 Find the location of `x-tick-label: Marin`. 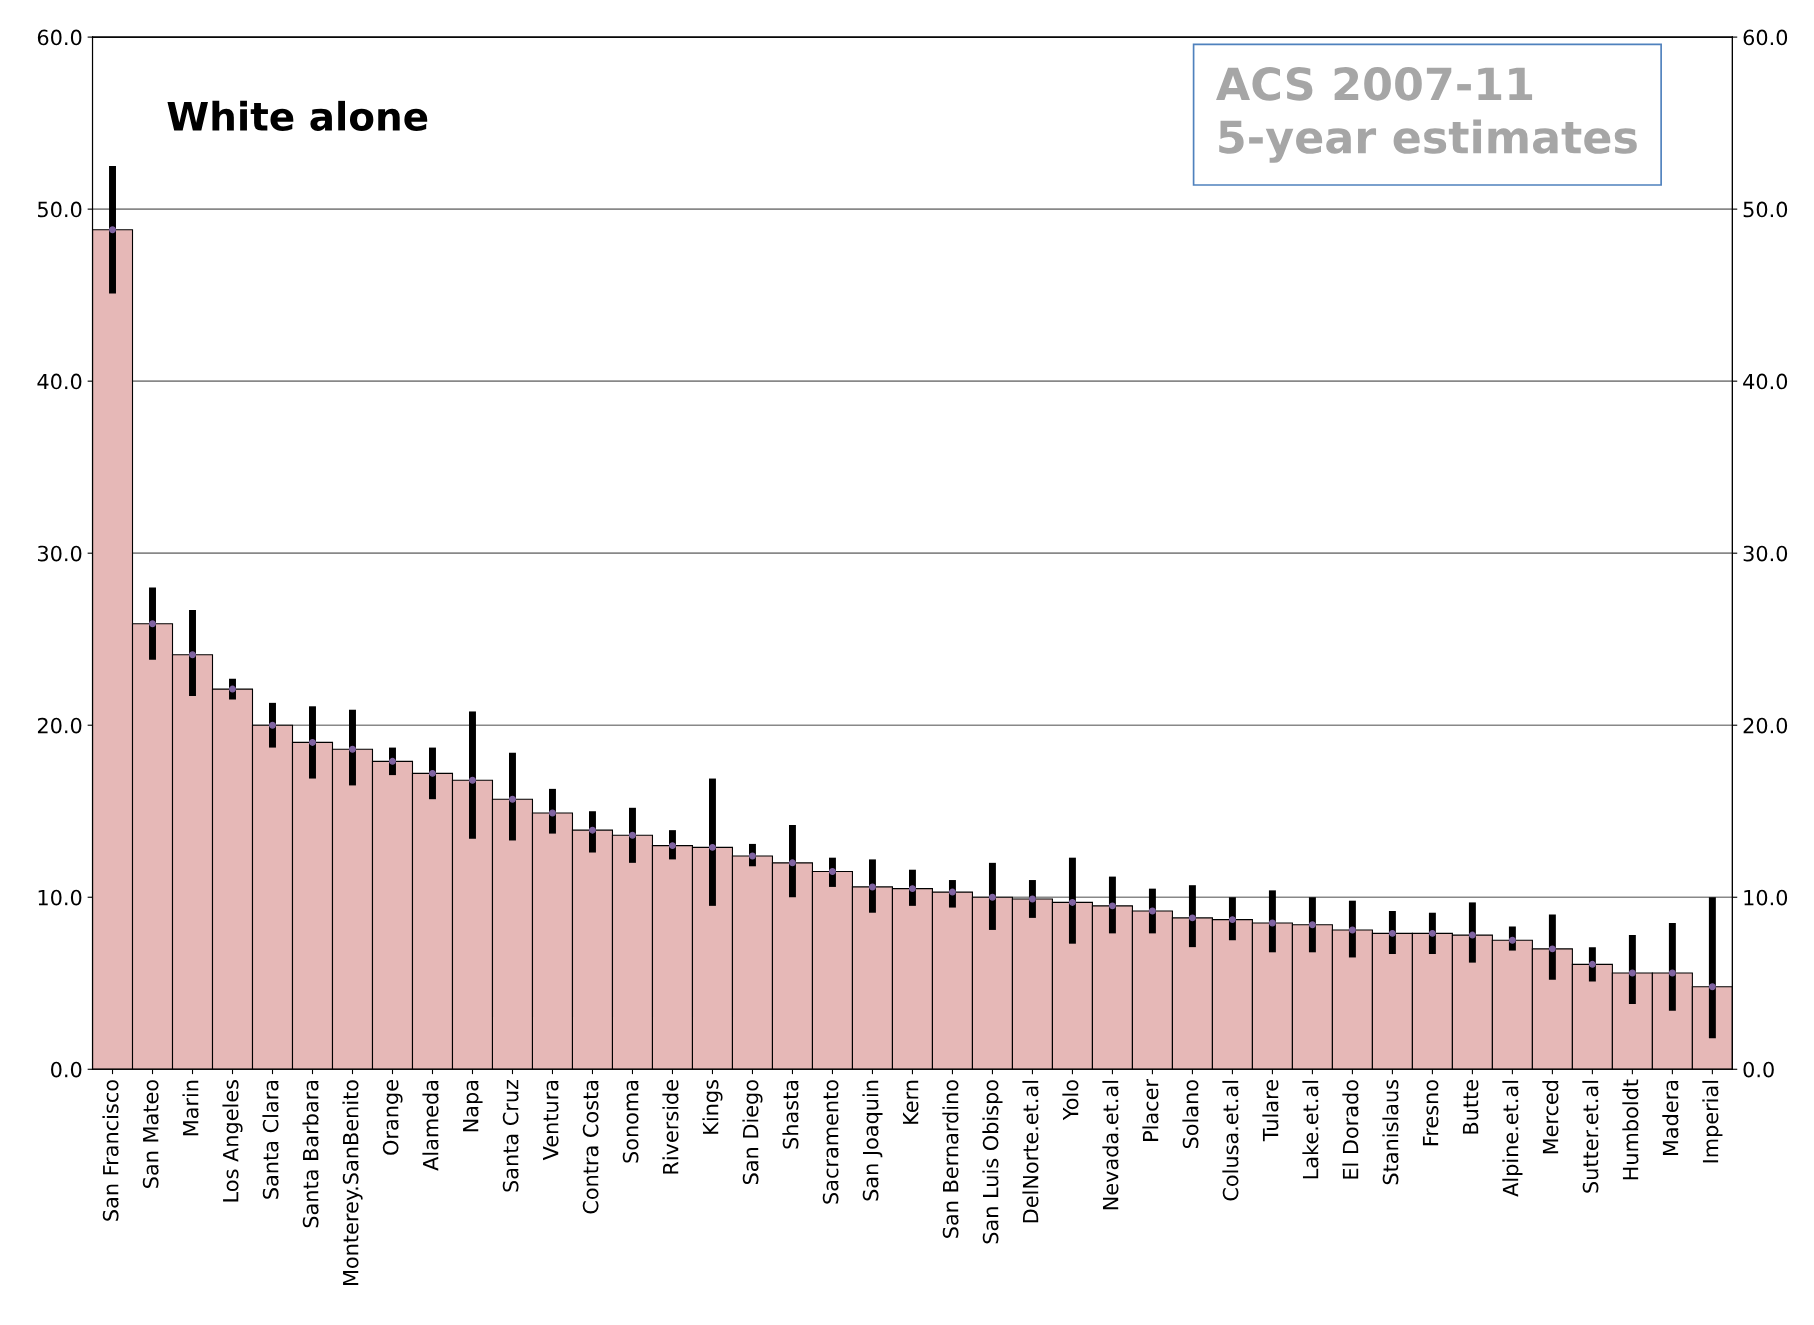

x-tick-label: Marin is located at coordinates (190, 1108).